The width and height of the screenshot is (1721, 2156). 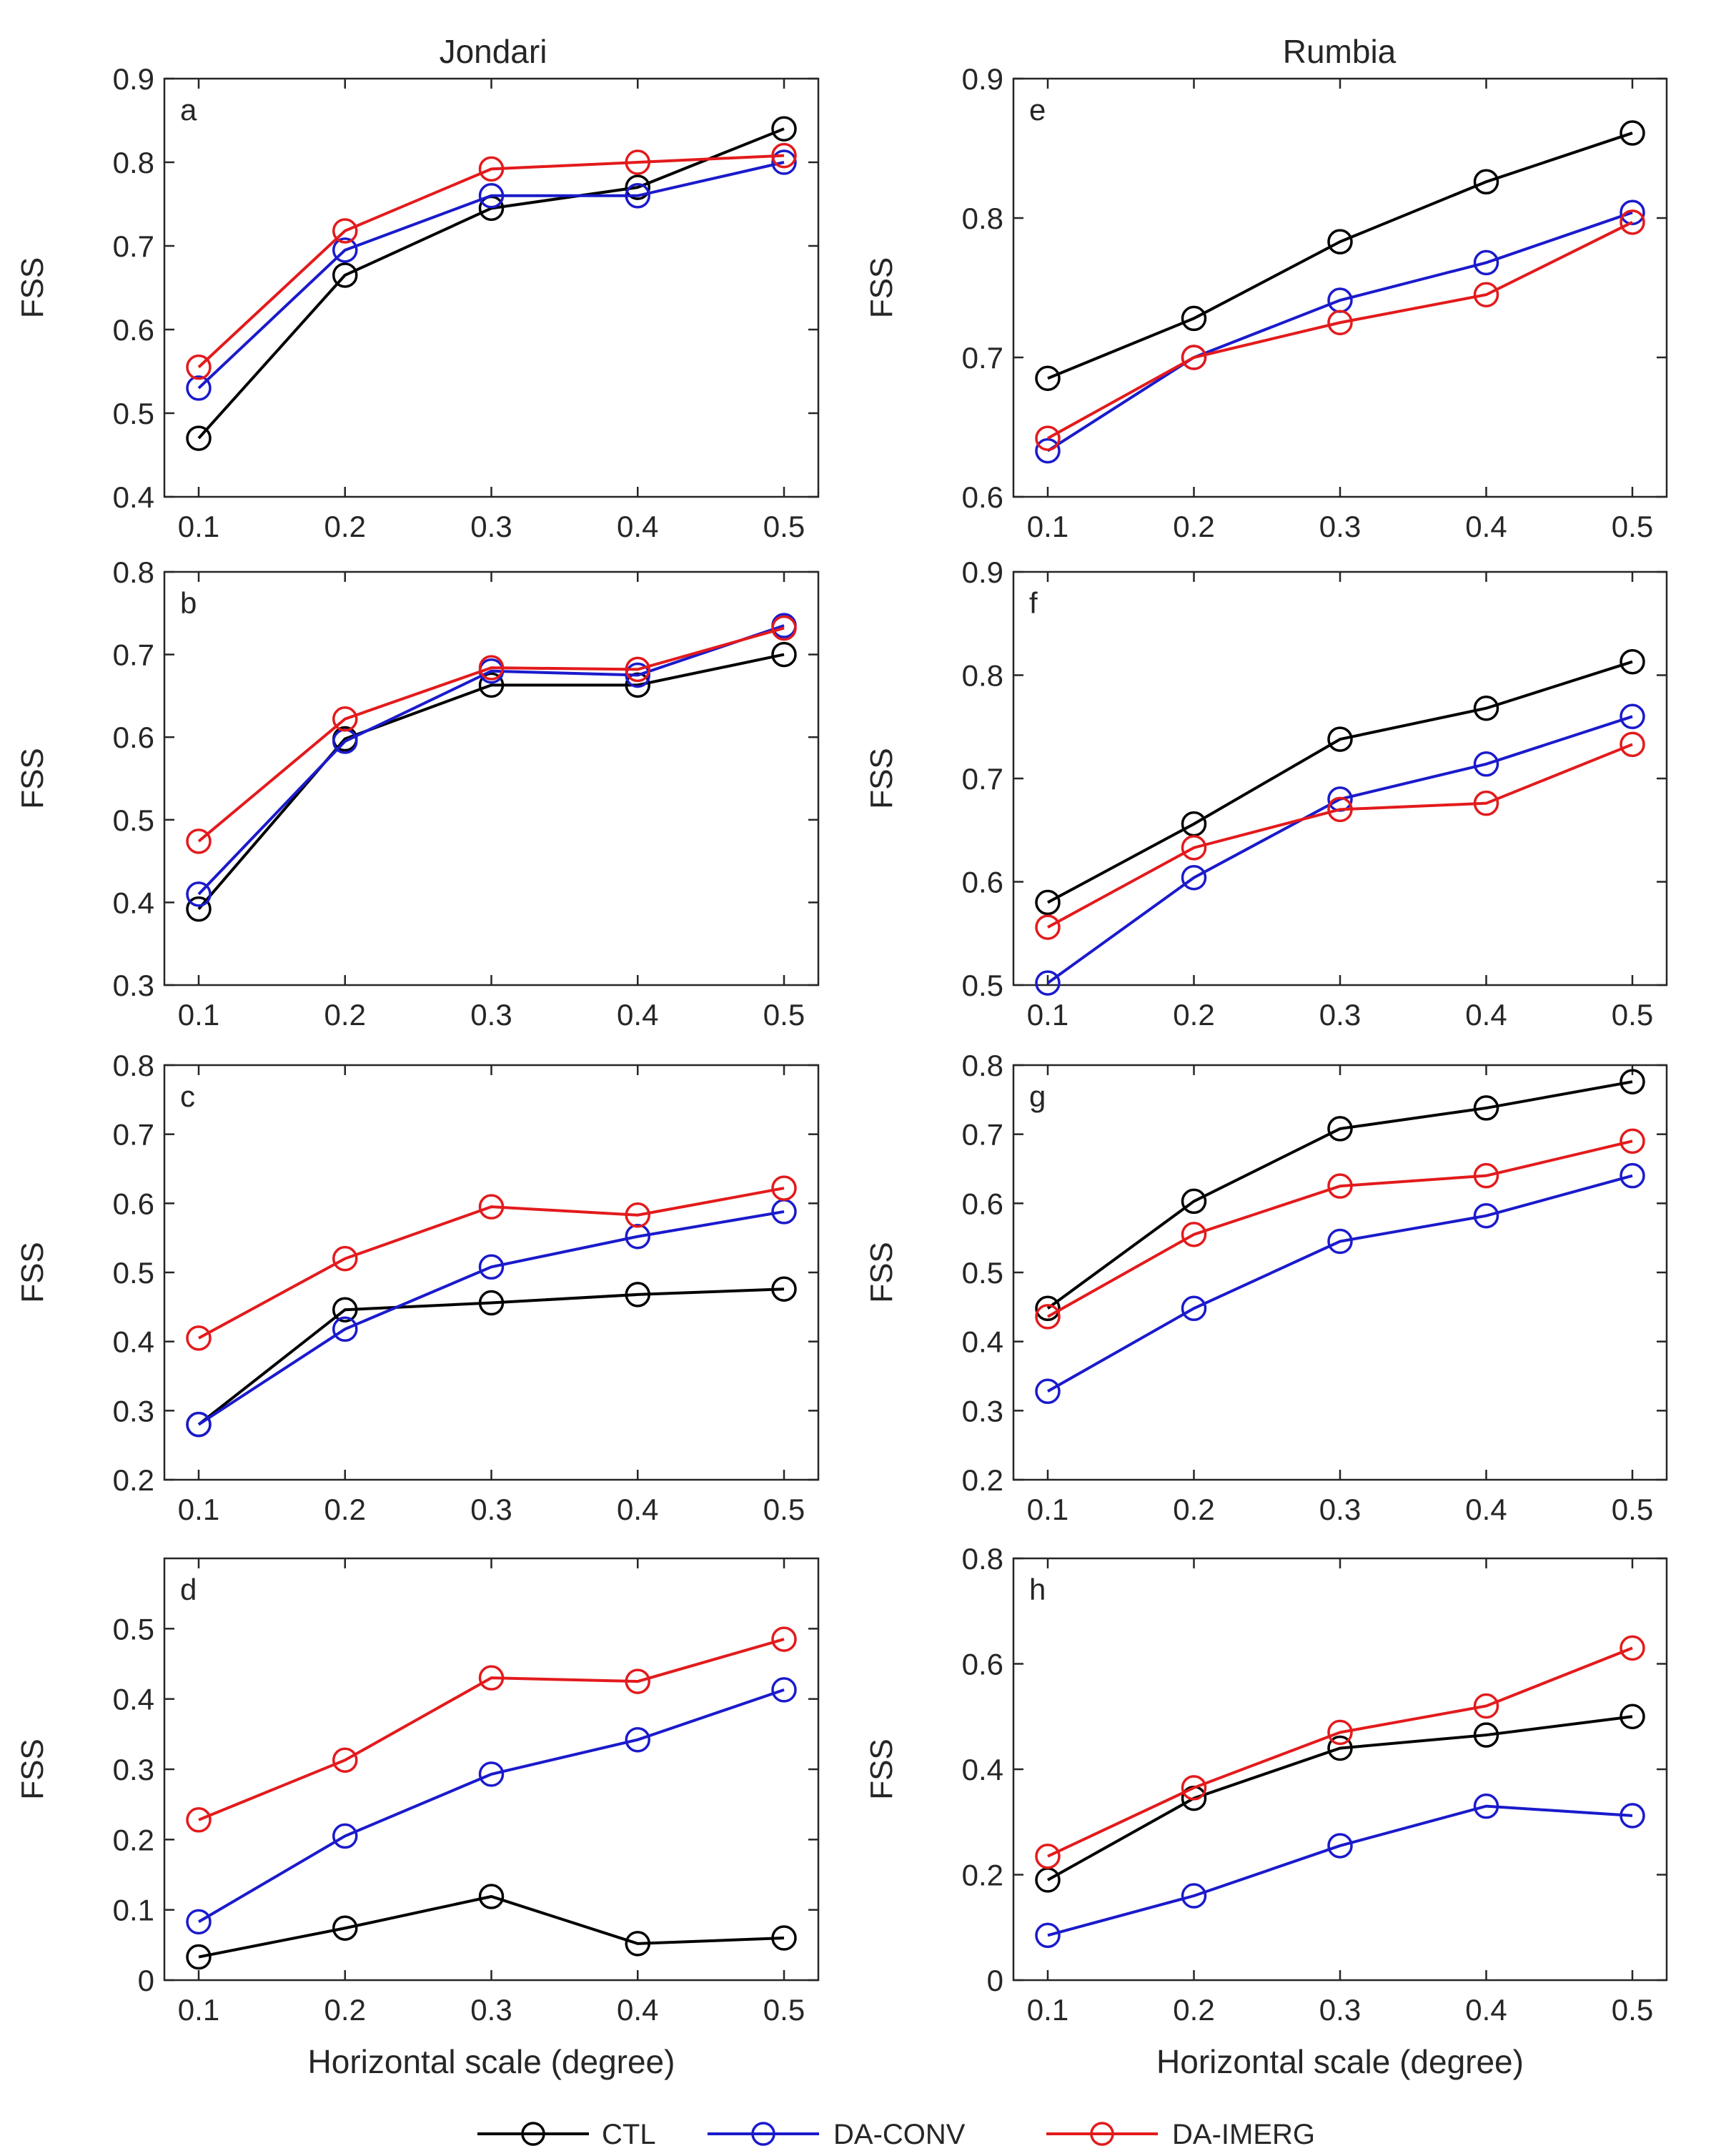 I want to click on series-line-da-conv, so click(x=1340, y=1870).